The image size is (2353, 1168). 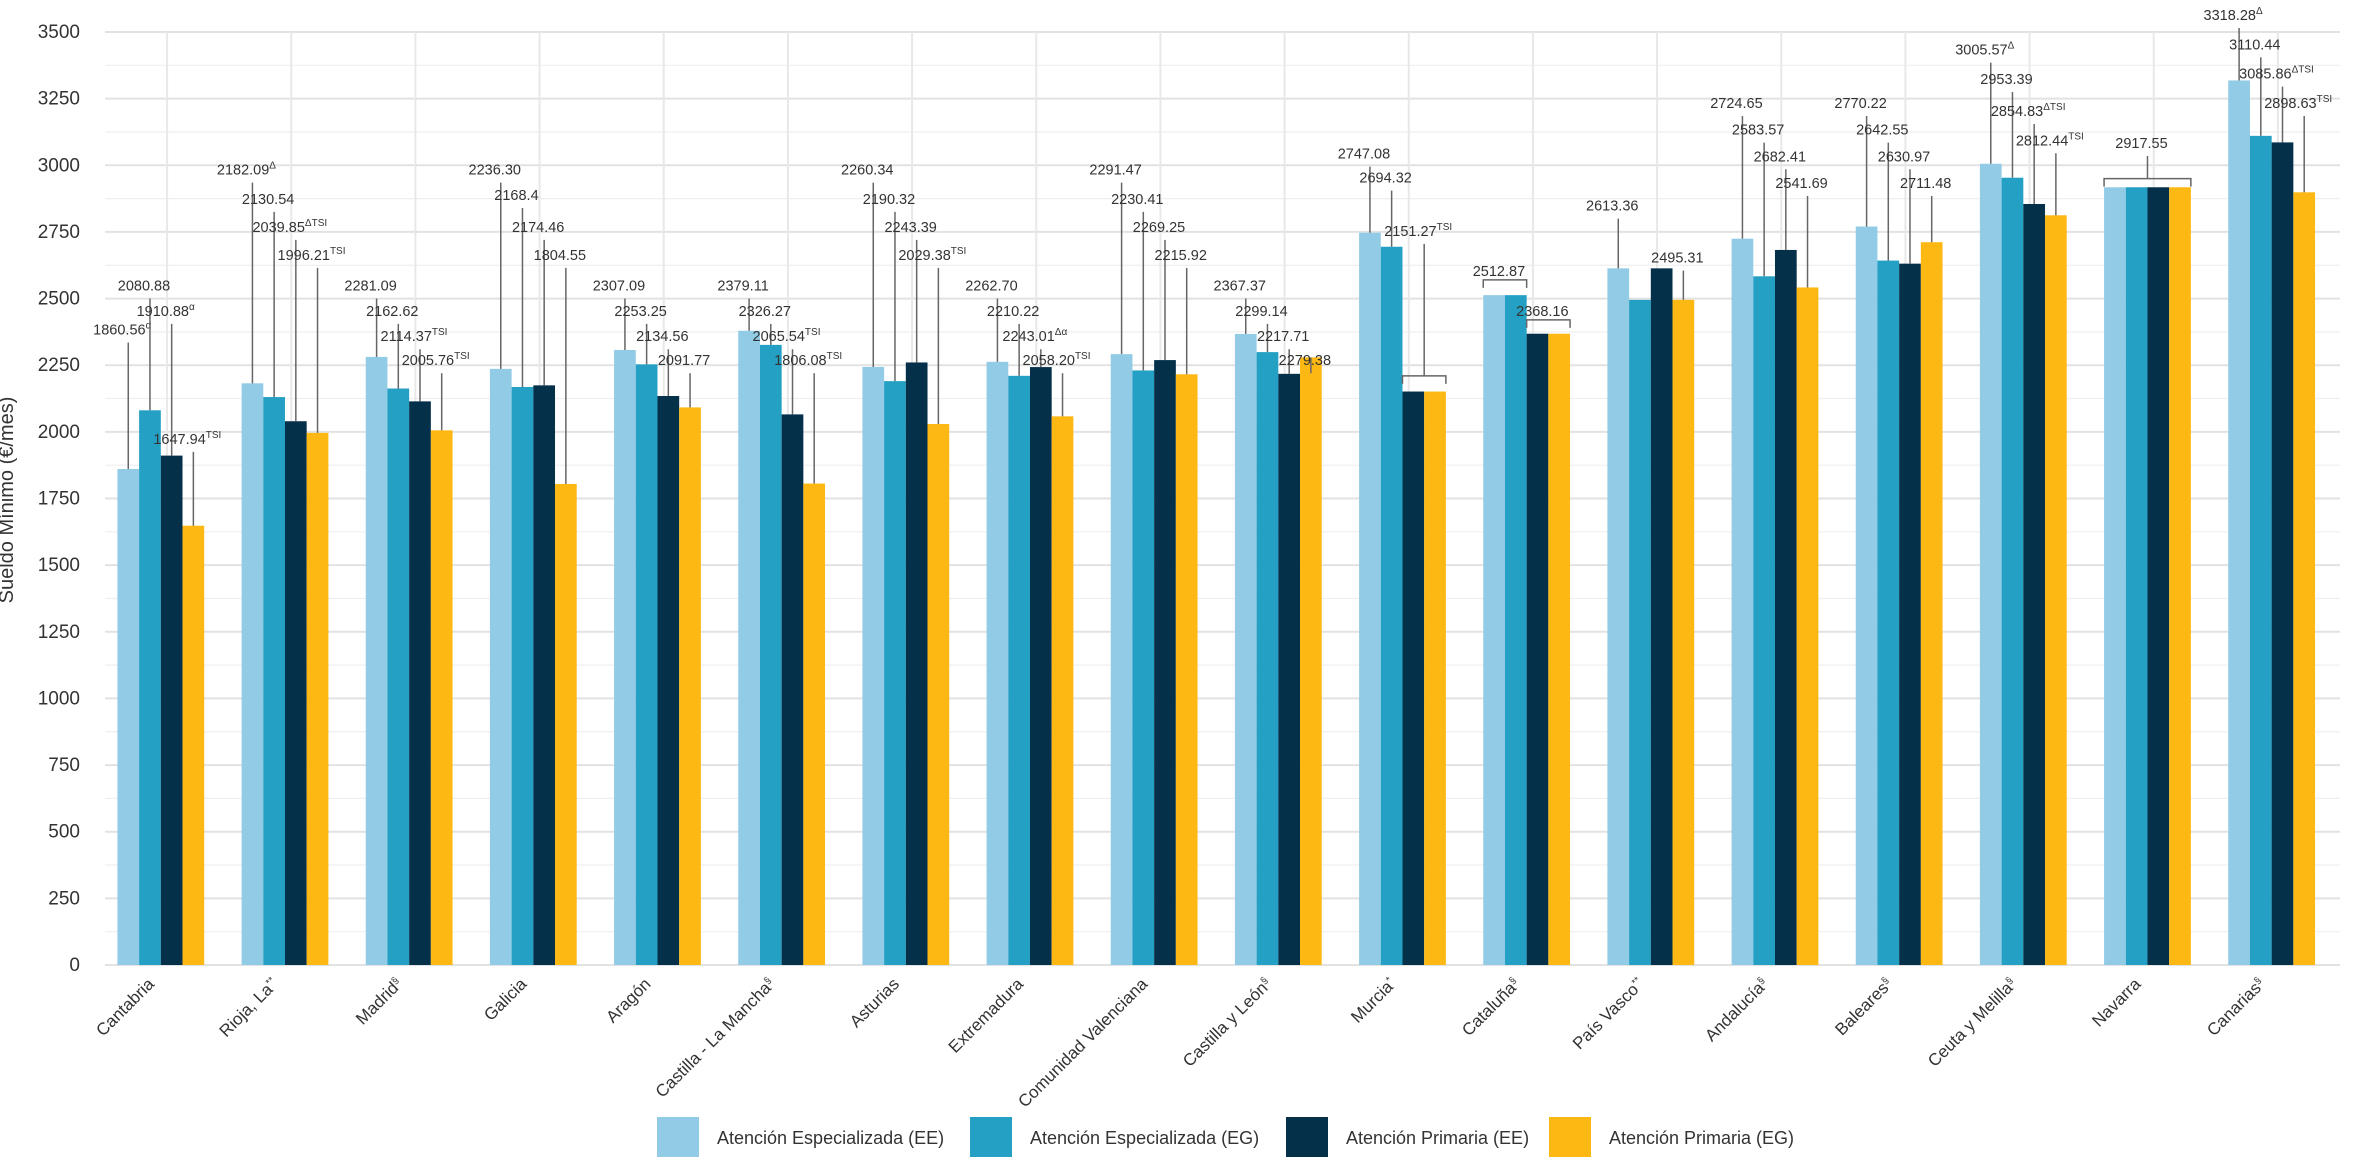 I want to click on value-label: 2291.47, so click(x=1115, y=171).